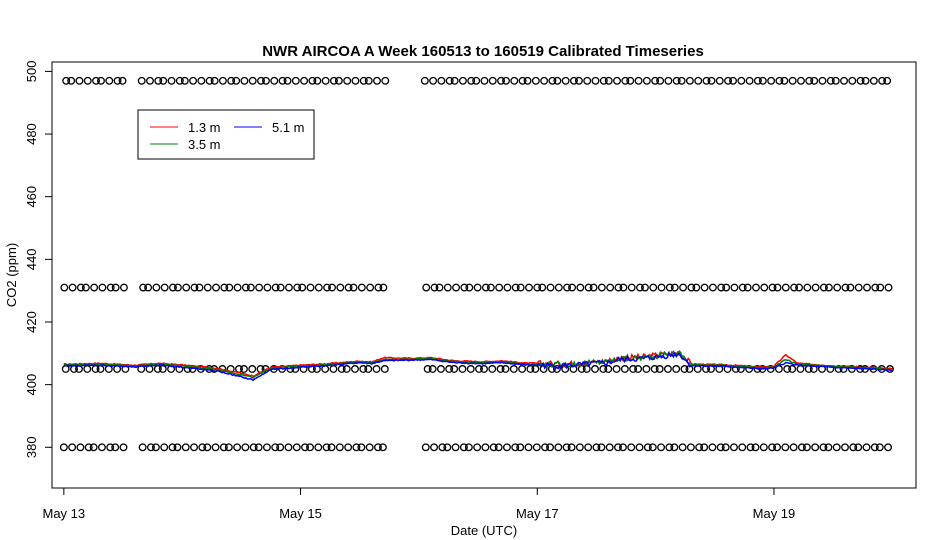  Describe the element at coordinates (31, 134) in the screenshot. I see `y-tick-label-5: 480` at that location.